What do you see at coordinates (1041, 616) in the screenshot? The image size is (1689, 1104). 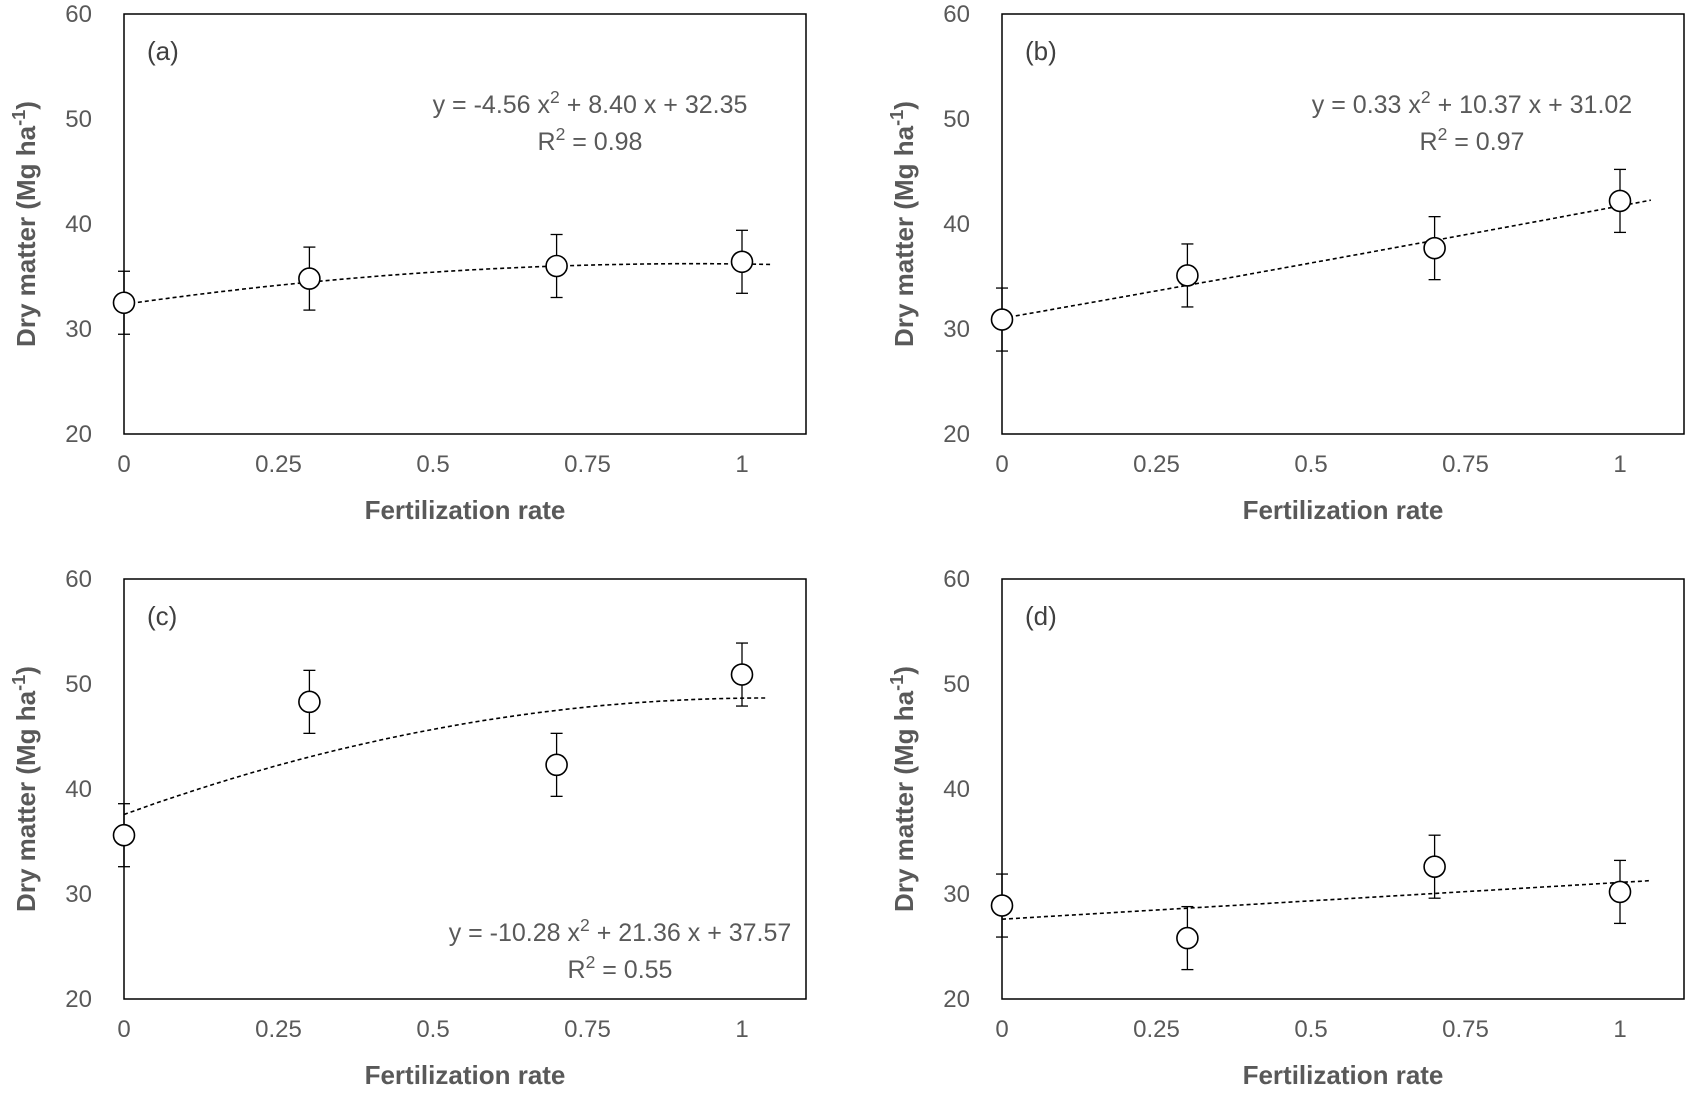 I see `panel-label: (d)` at bounding box center [1041, 616].